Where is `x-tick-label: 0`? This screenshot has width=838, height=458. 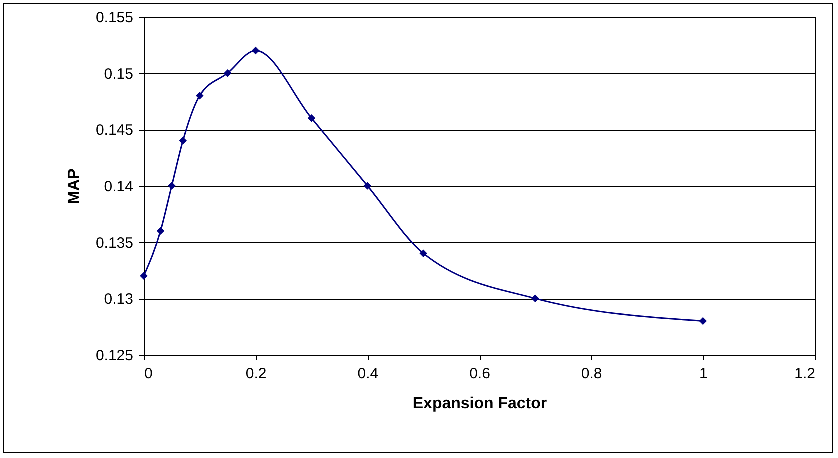
x-tick-label: 0 is located at coordinates (148, 374).